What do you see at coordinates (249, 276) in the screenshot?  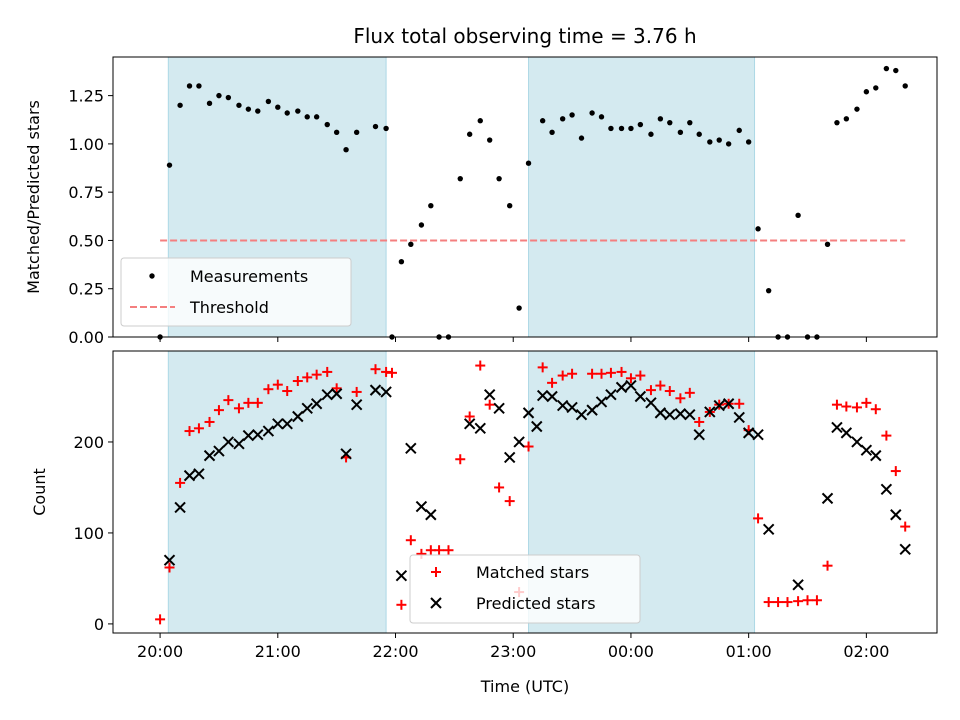 I see `legend-measurements-label: Measurements` at bounding box center [249, 276].